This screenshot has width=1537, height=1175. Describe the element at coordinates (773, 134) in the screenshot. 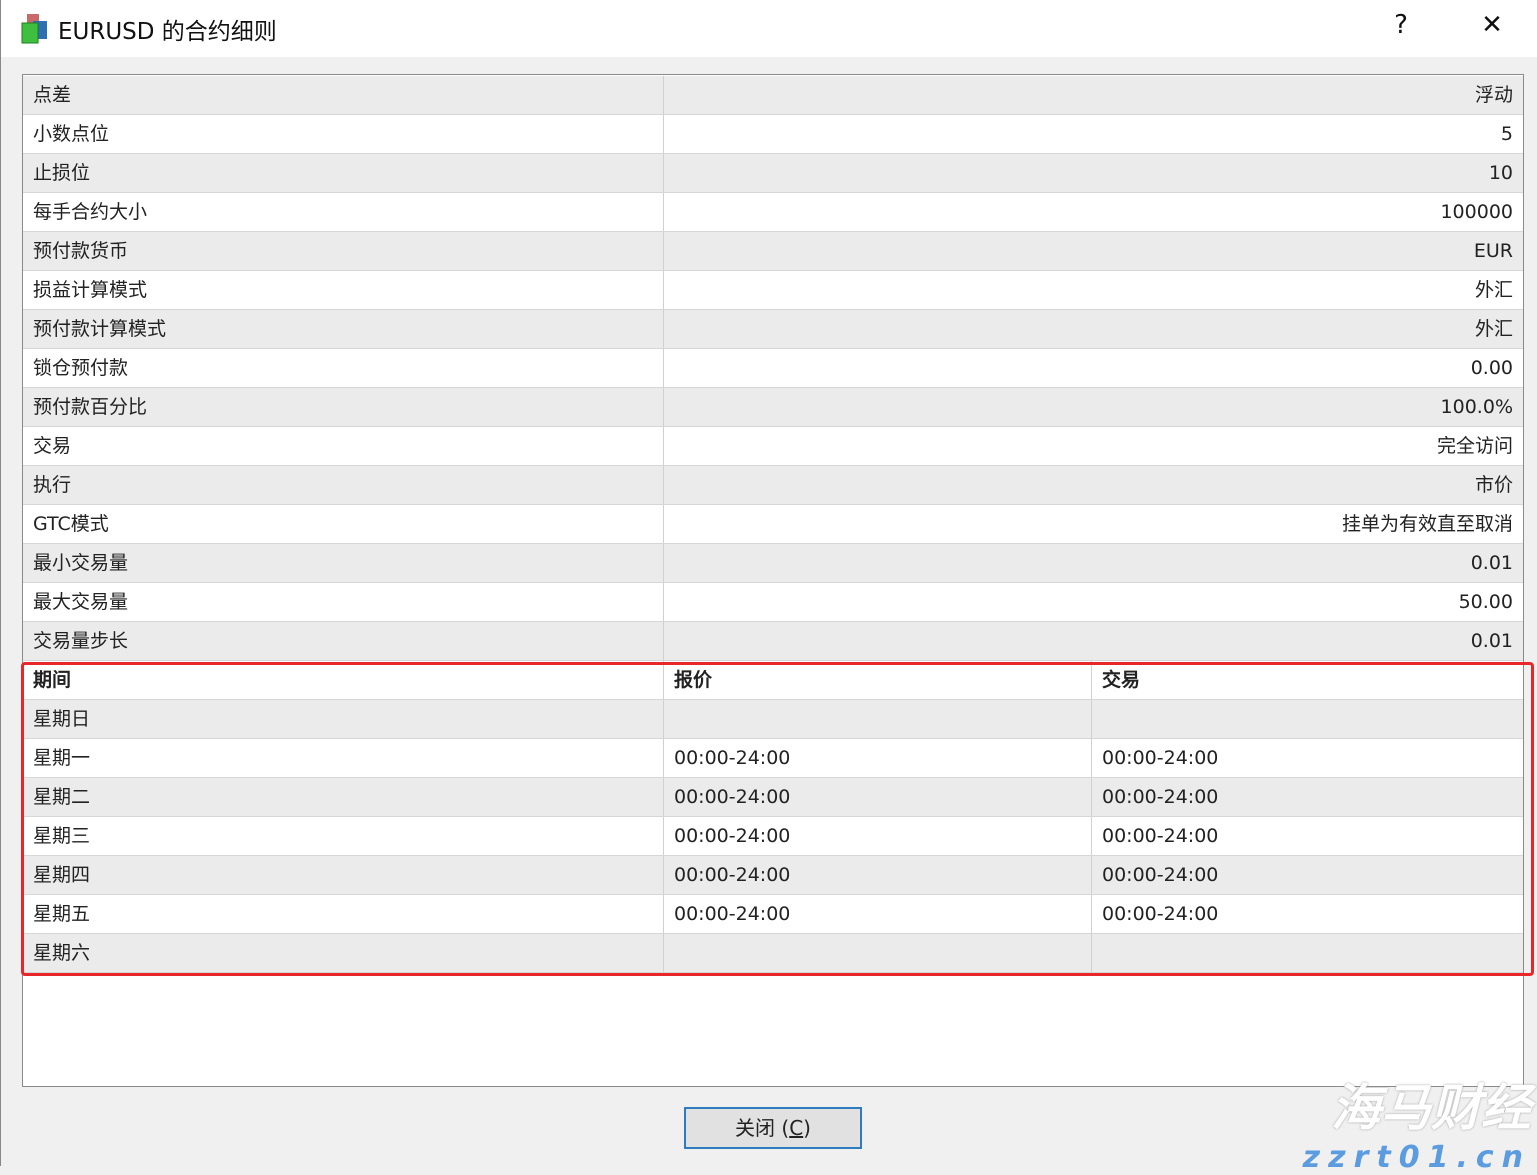

I see `spec-row: 小数点位 5` at that location.